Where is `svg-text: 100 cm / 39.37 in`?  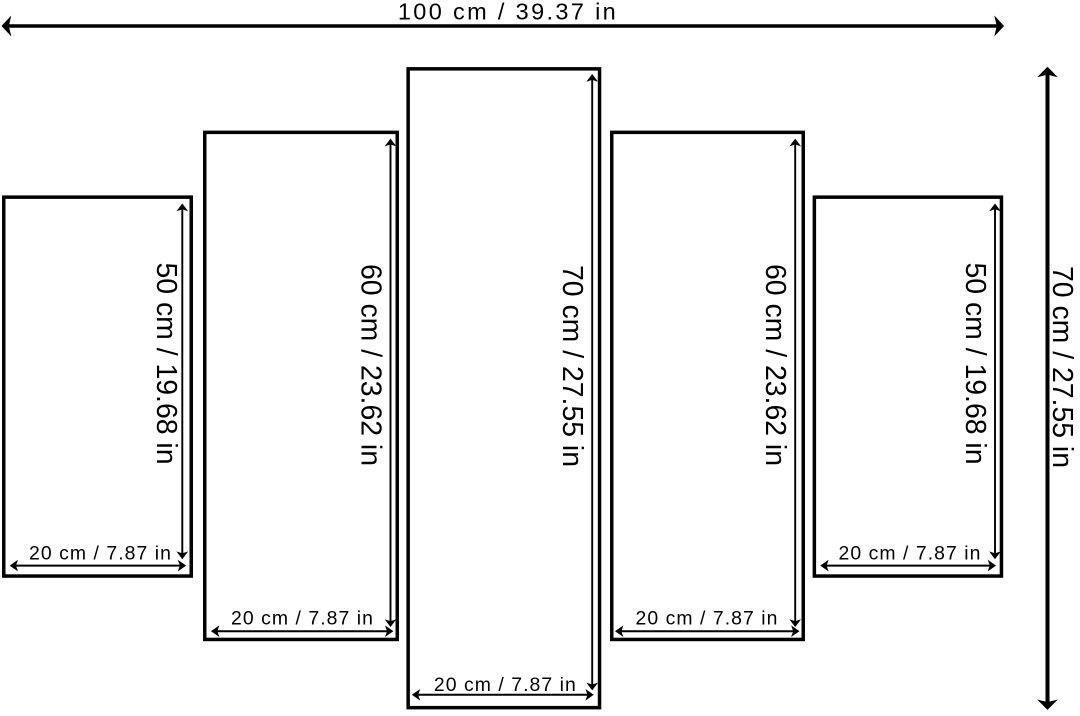
svg-text: 100 cm / 39.37 in is located at coordinates (508, 12).